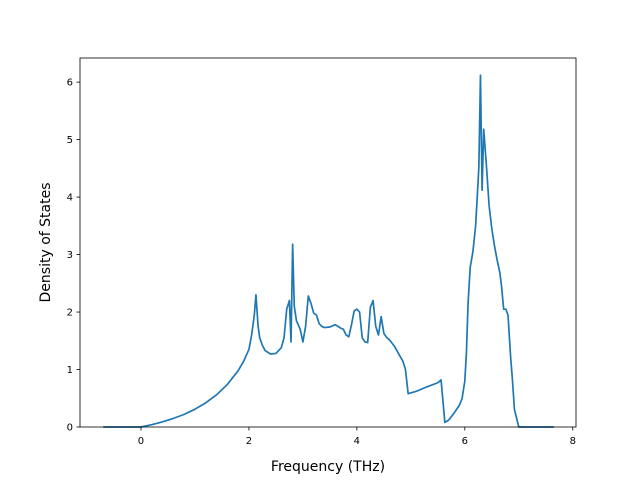 This screenshot has width=640, height=480. Describe the element at coordinates (70, 140) in the screenshot. I see `y-tick-label: 5` at that location.